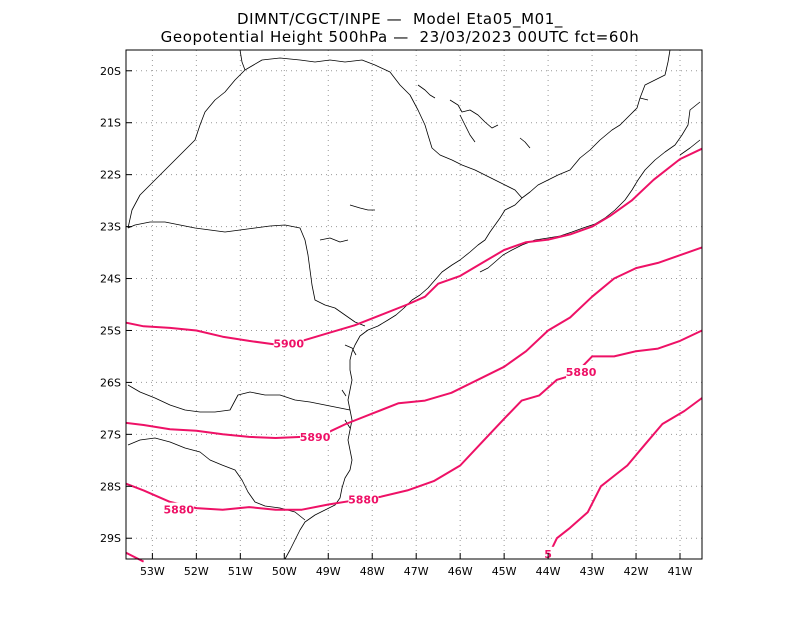  I want to click on lon-tick-label: 51W, so click(240, 571).